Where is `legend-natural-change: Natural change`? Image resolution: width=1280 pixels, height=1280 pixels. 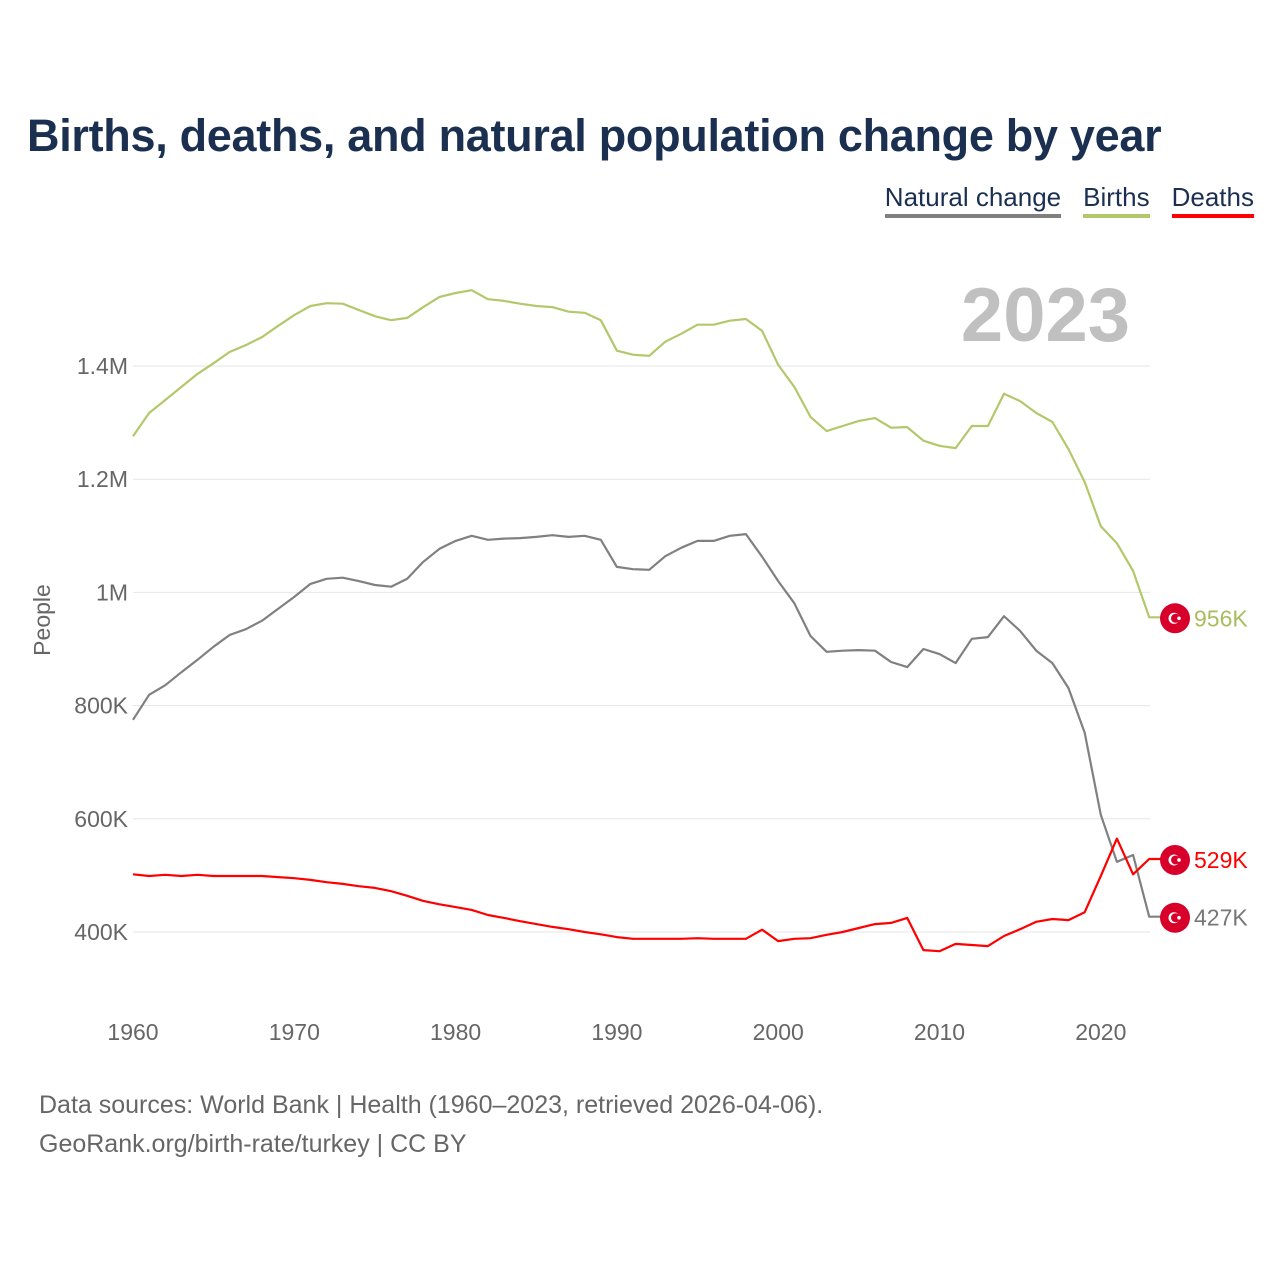
legend-natural-change: Natural change is located at coordinates (973, 200).